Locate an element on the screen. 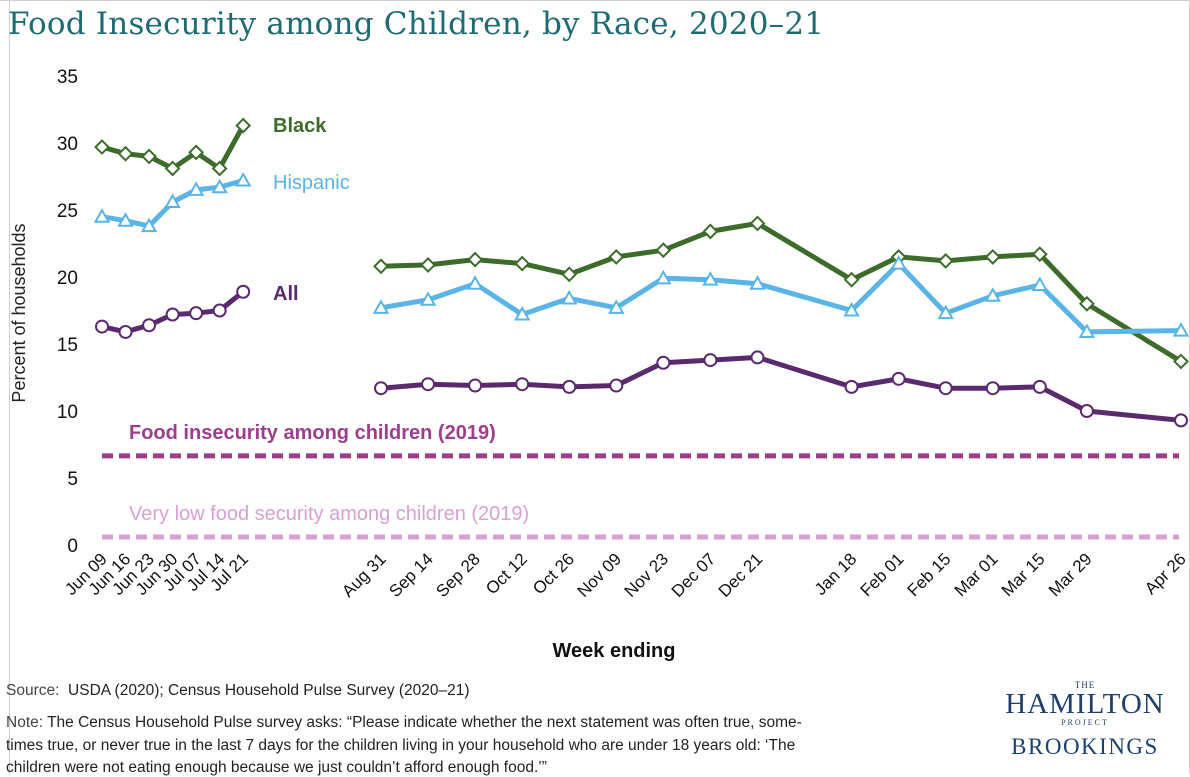 The width and height of the screenshot is (1190, 777). x-tick-label: Mar 15 is located at coordinates (1023, 574).